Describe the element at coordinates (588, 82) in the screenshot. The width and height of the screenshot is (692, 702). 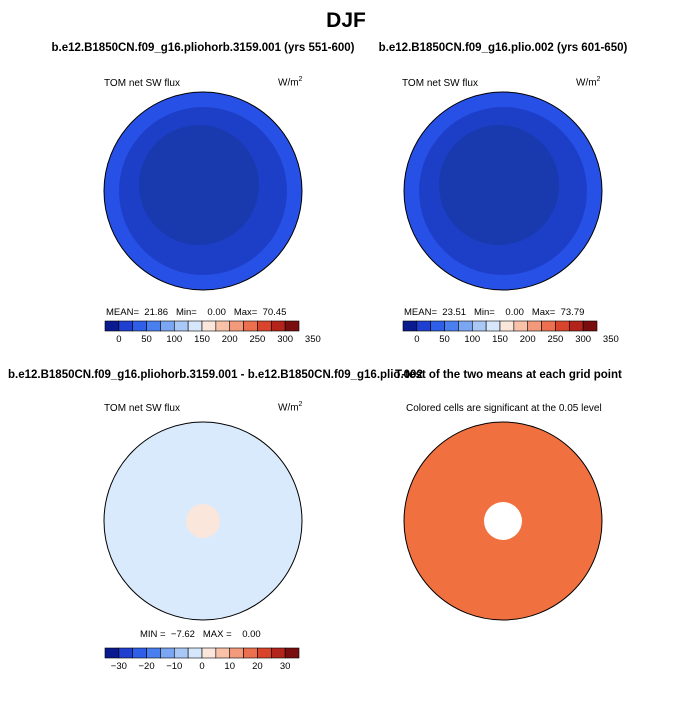
I see `panel-2-units: W/m2` at that location.